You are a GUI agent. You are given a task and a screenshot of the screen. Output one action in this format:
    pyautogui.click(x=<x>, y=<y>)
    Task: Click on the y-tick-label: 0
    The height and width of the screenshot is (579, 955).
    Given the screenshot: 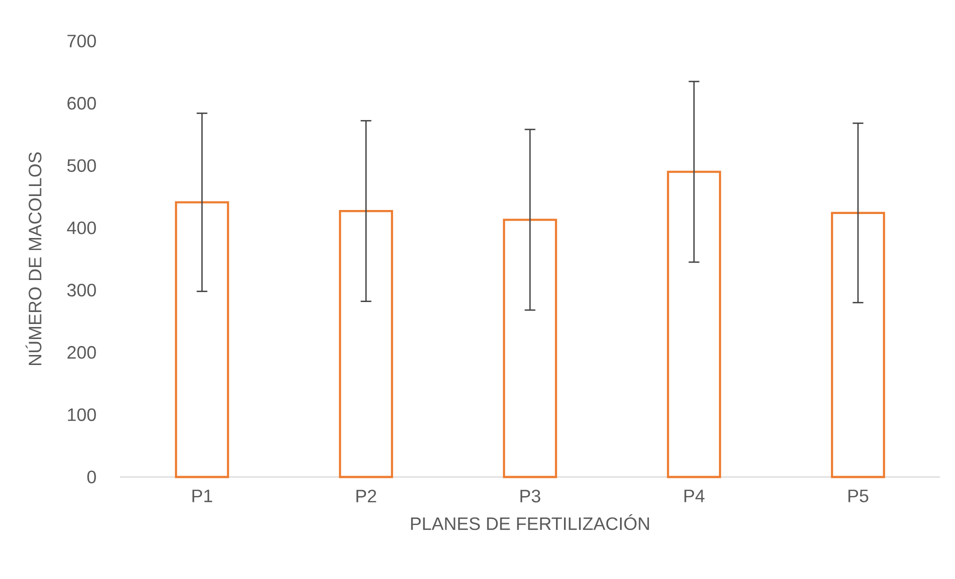 What is the action you would take?
    pyautogui.click(x=91, y=477)
    